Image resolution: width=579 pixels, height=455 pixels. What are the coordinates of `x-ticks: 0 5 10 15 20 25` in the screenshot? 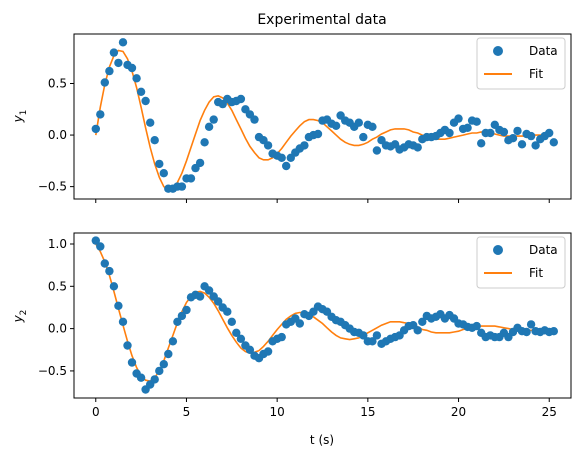 It's located at (324, 408).